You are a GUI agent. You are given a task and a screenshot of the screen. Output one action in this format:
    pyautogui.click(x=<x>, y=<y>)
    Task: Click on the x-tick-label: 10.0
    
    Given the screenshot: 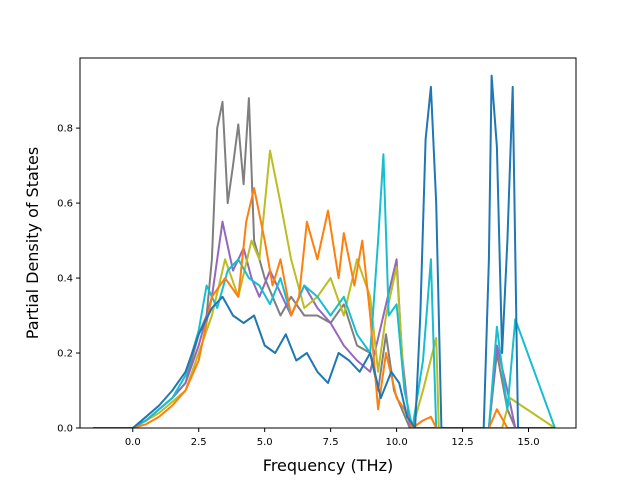 What is the action you would take?
    pyautogui.click(x=396, y=442)
    